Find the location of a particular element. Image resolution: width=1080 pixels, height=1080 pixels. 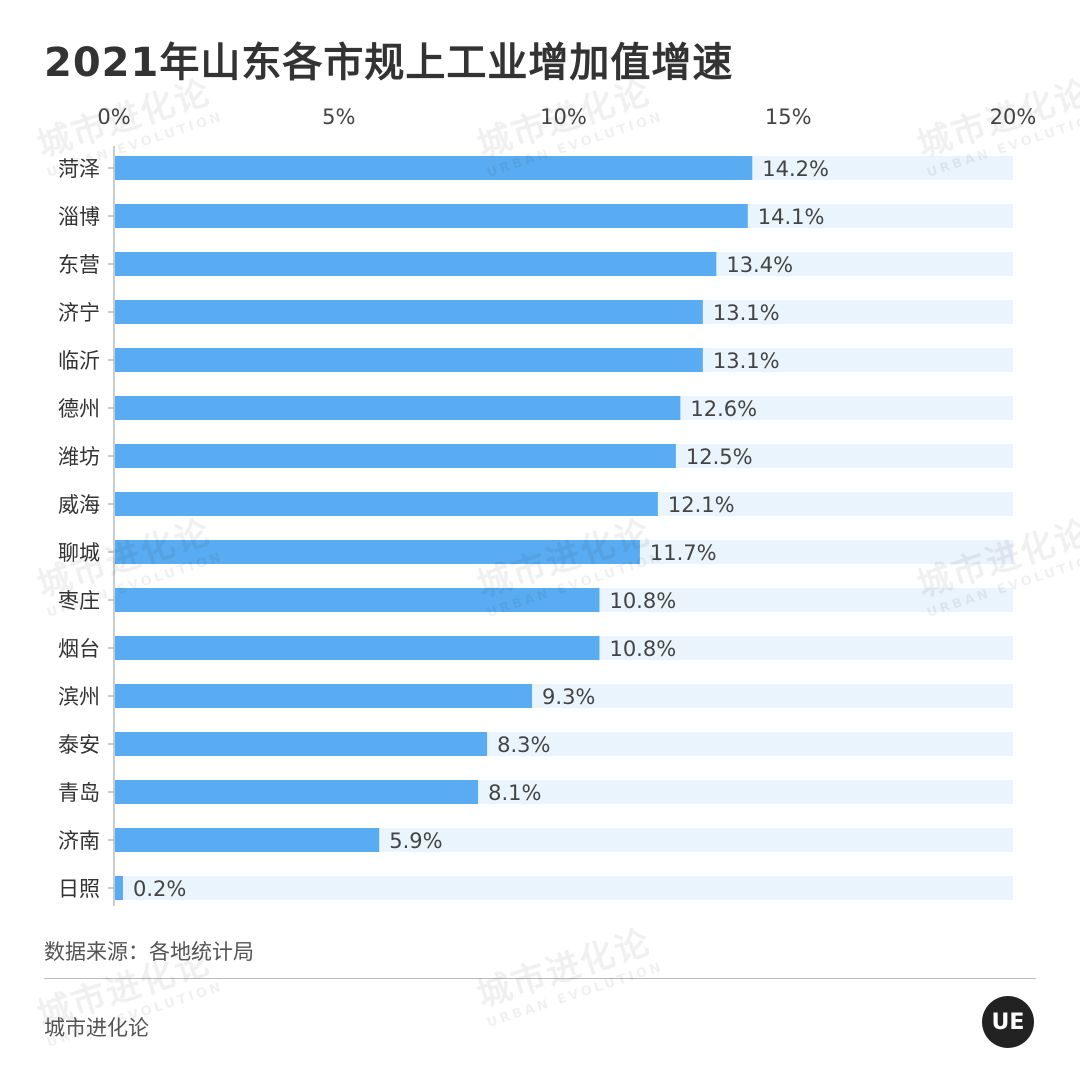

category-label: 聊城 is located at coordinates (79, 553).